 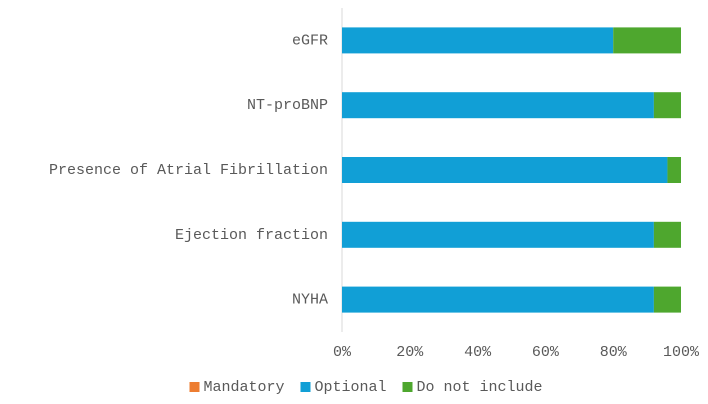 I want to click on y-tick-label: Ejection fraction, so click(x=251, y=235).